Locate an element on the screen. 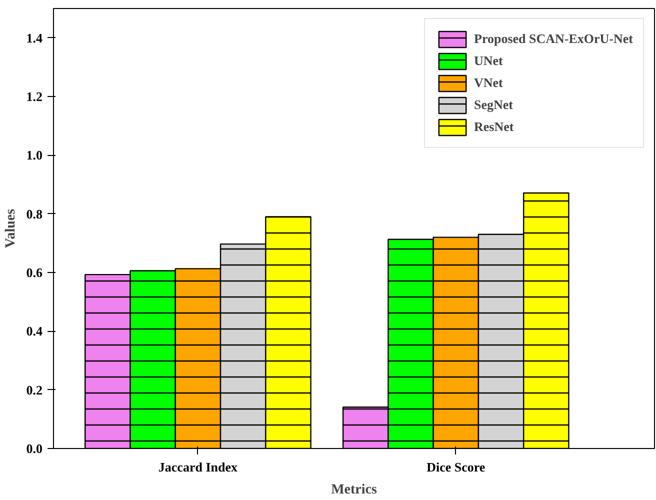 This screenshot has width=656, height=500. legend-label: VNet is located at coordinates (488, 83).